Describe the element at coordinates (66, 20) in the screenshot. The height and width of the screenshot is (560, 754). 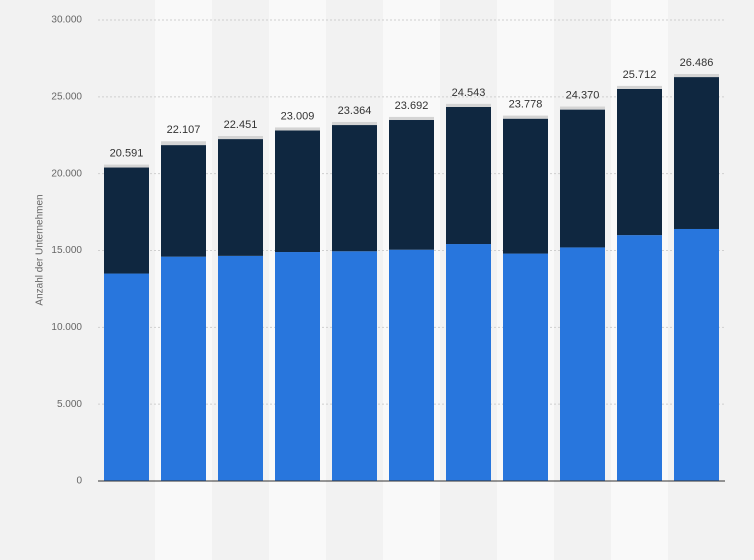
I see `y-tick-label: 30.000` at that location.